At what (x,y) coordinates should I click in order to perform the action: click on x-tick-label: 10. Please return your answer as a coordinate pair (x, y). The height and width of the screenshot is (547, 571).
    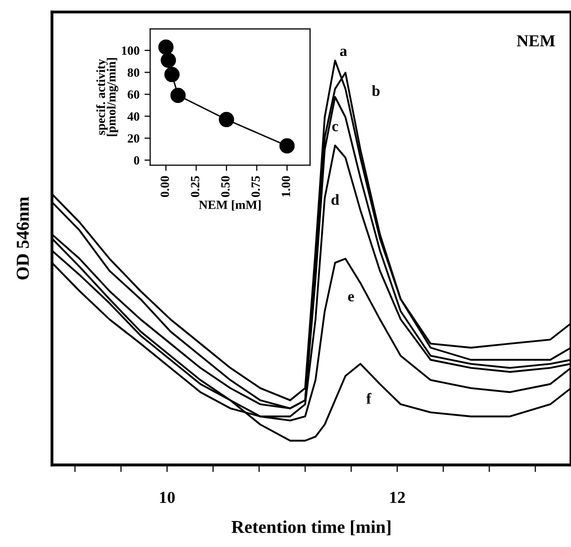
    Looking at the image, I should click on (167, 498).